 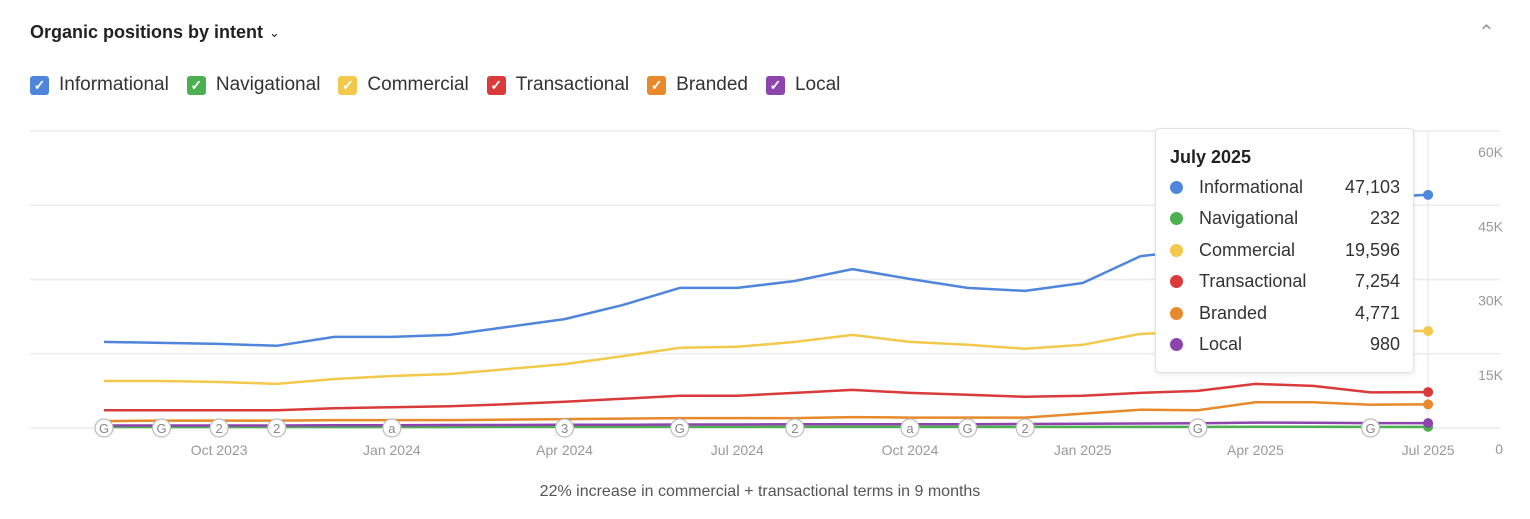 I want to click on series-line-transactional, so click(x=766, y=397).